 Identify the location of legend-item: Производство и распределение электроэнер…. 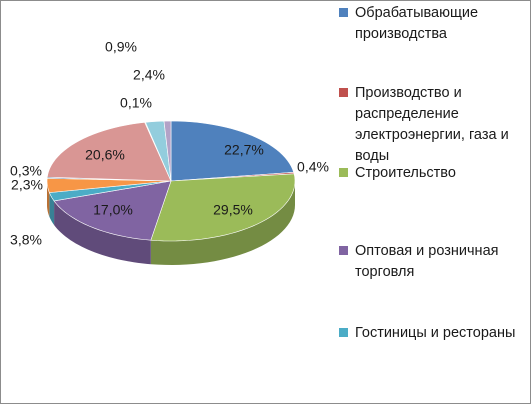
(432, 125).